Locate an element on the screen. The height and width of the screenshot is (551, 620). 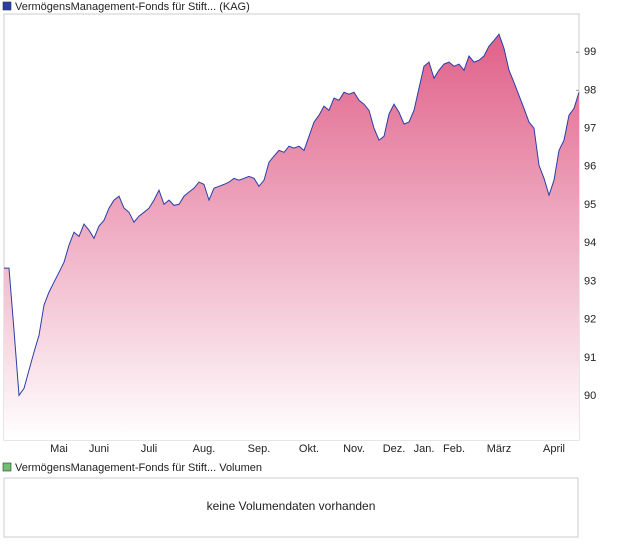
y-tick-label: 98 is located at coordinates (590, 90).